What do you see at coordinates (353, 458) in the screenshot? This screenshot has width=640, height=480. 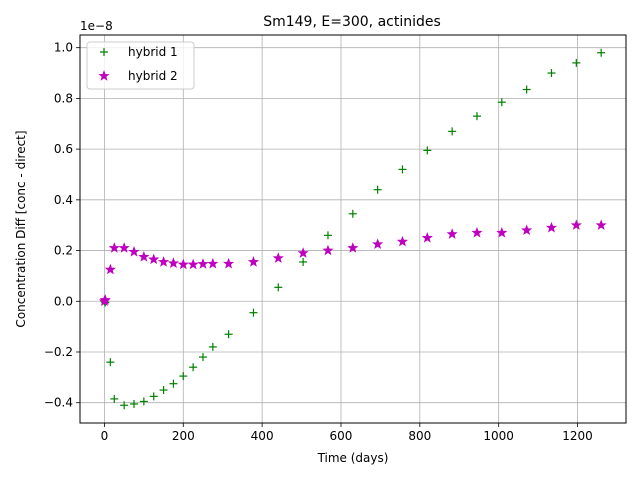 I see `x-axis-label: Time (days)` at bounding box center [353, 458].